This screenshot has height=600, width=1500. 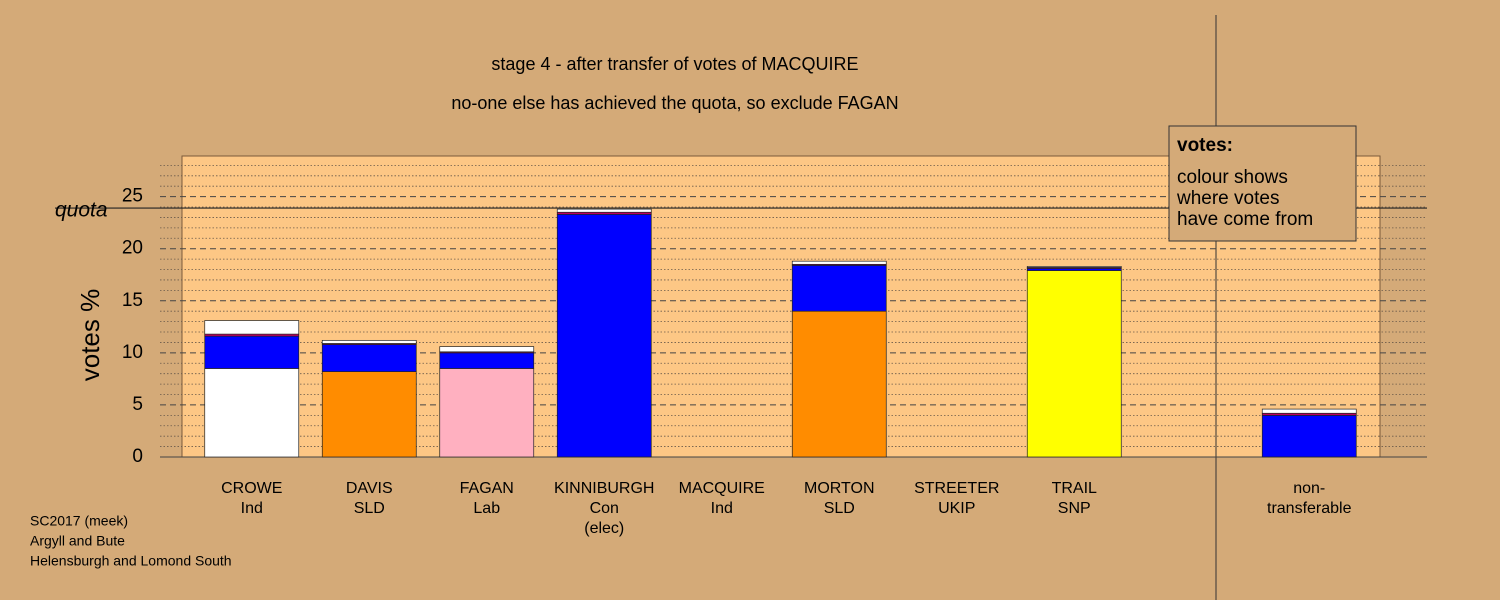 What do you see at coordinates (251, 488) in the screenshot?
I see `x-tick-label: CROWE` at bounding box center [251, 488].